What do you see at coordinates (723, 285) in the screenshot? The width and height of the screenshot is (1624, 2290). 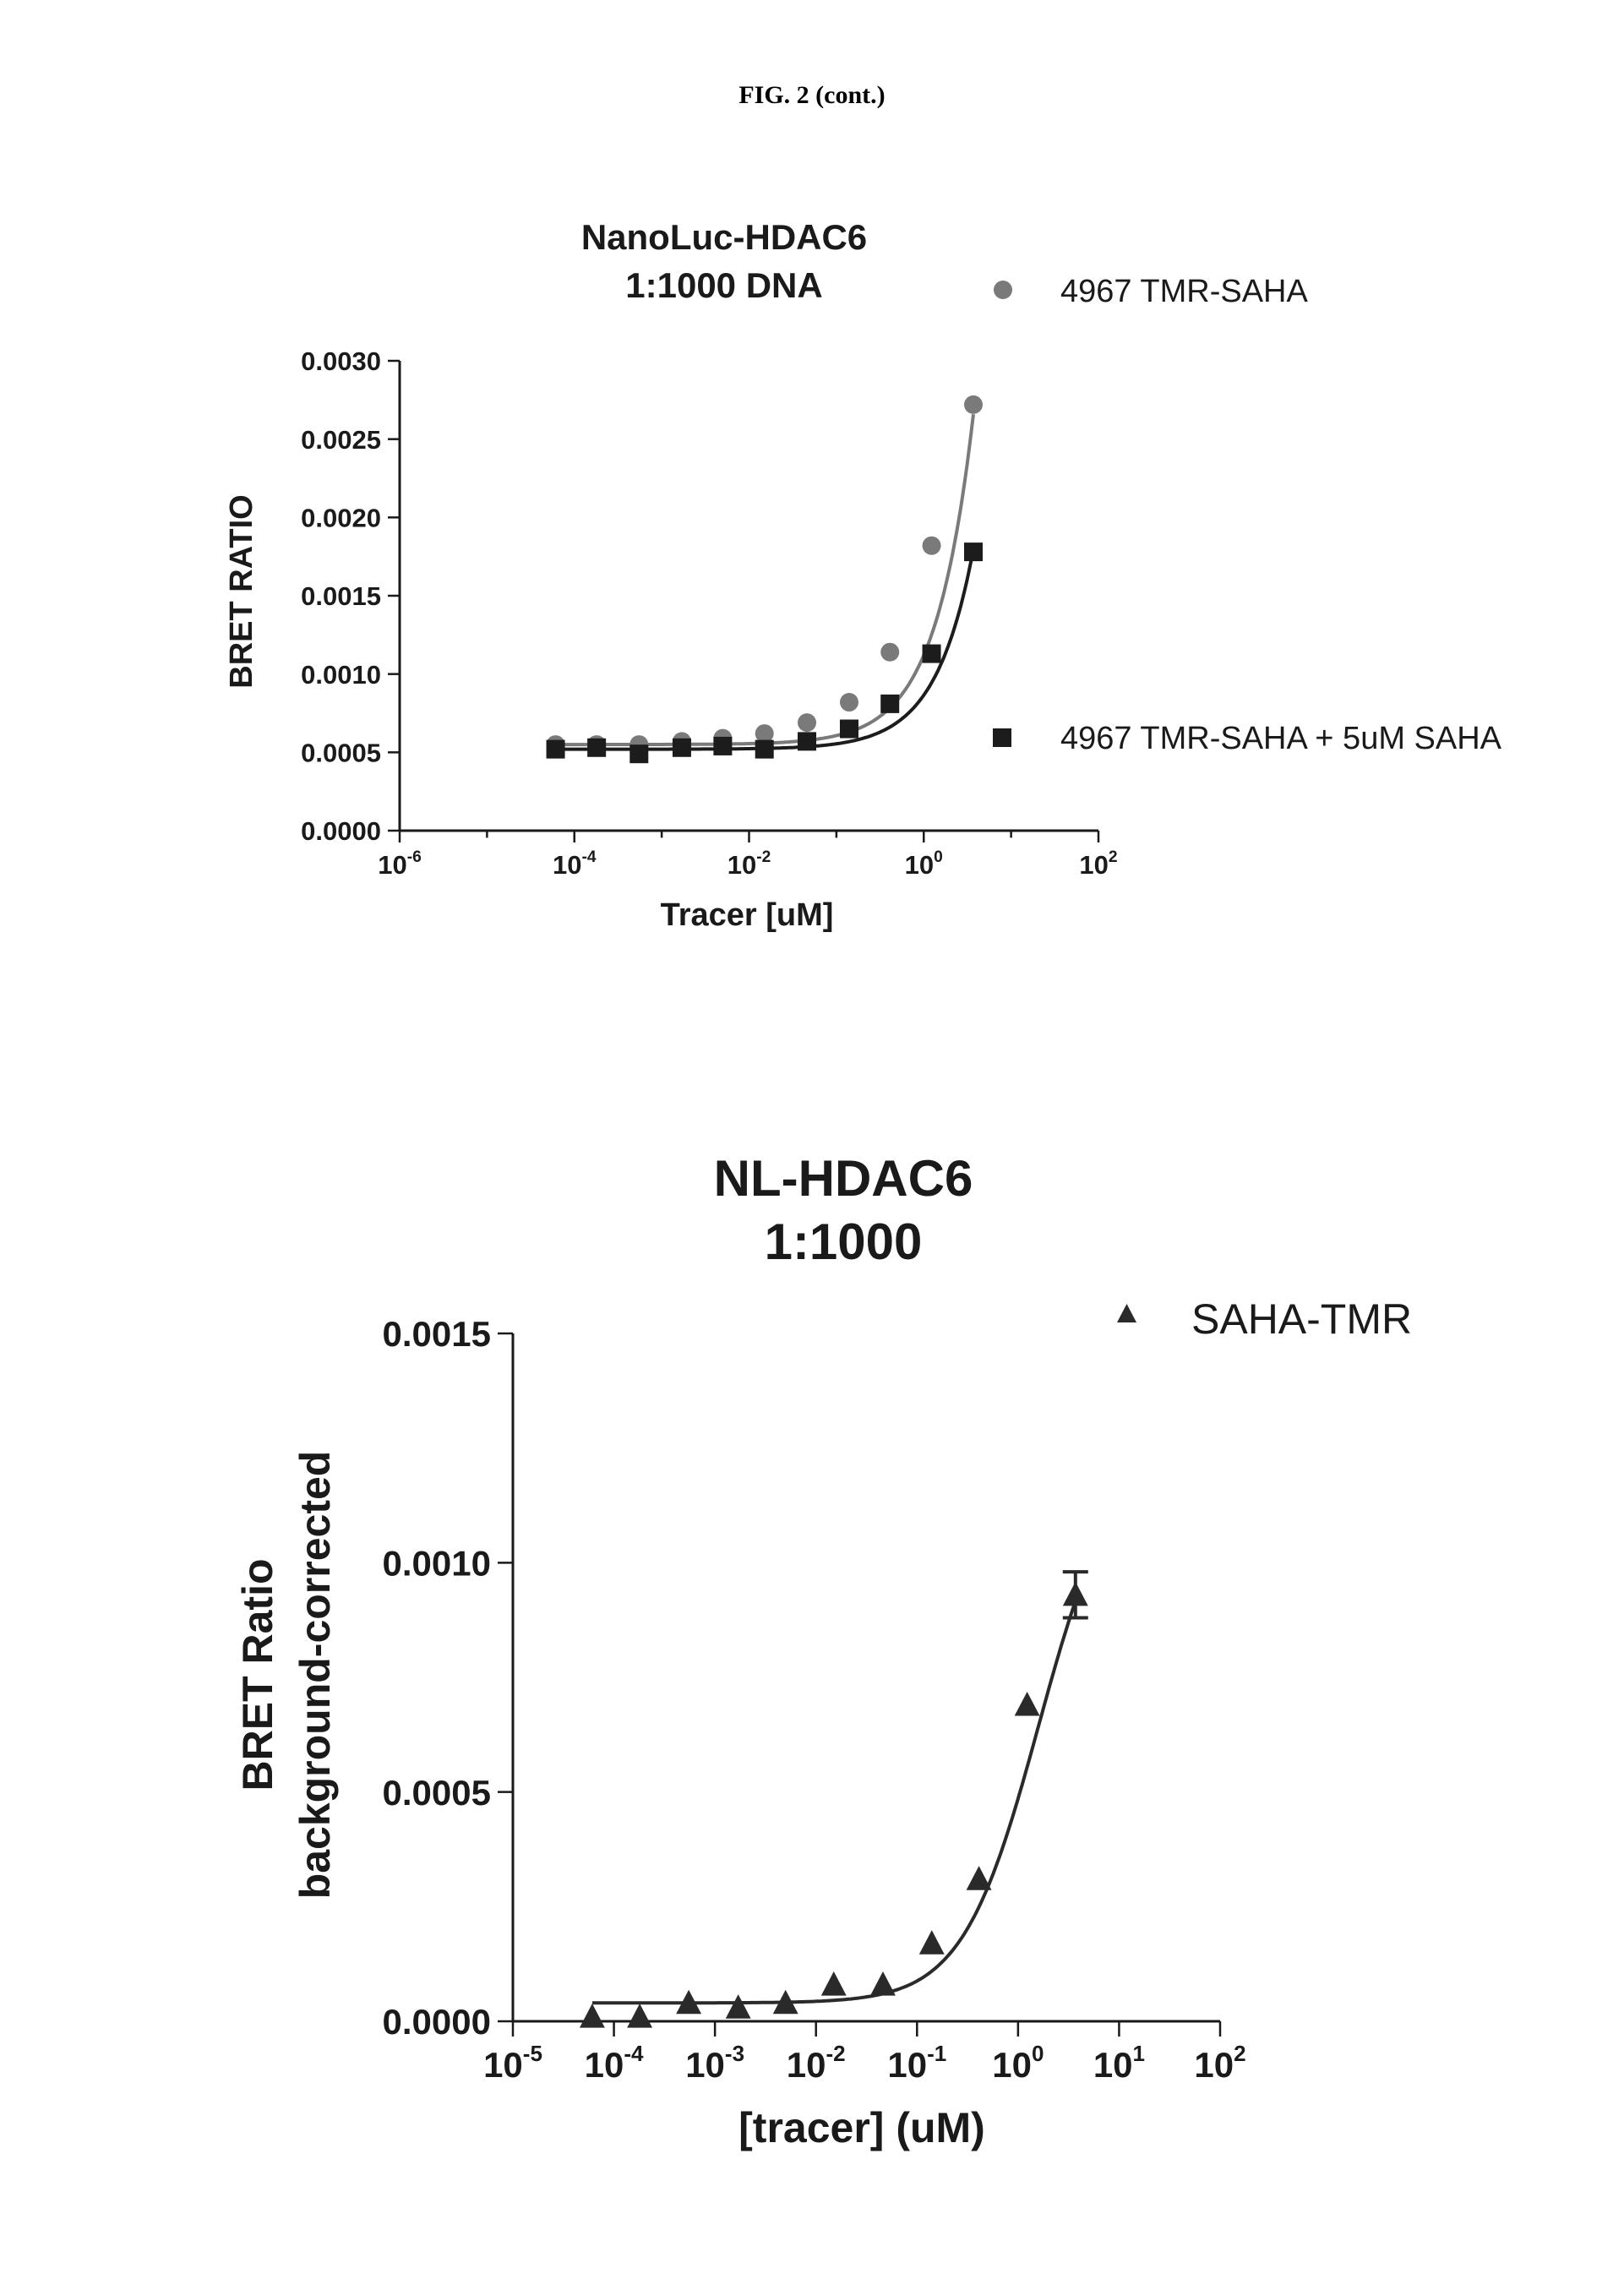 I see `chart1-title-line2: 1:1000 DNA` at bounding box center [723, 285].